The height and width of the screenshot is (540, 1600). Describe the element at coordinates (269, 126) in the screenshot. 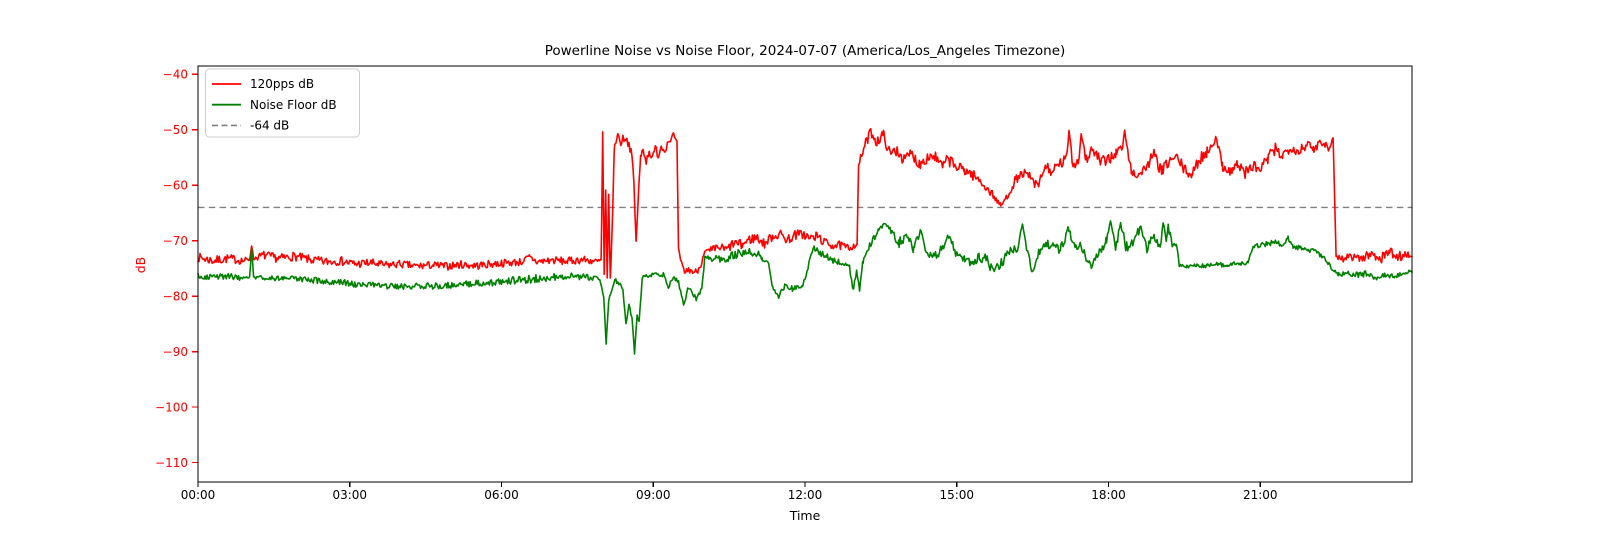

I see `legend-label-threshold: -64 dB` at that location.